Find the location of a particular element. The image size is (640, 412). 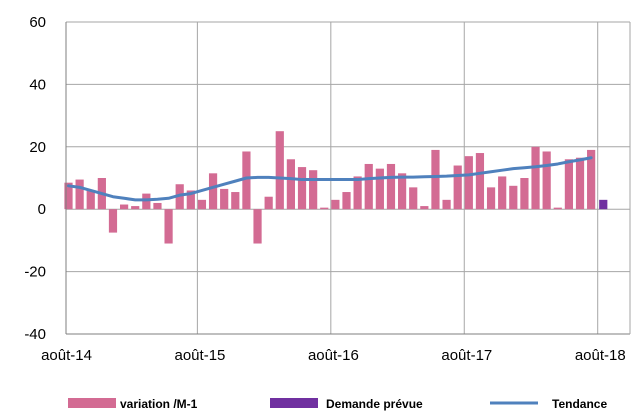

y-tick-label: -20 is located at coordinates (35, 272).